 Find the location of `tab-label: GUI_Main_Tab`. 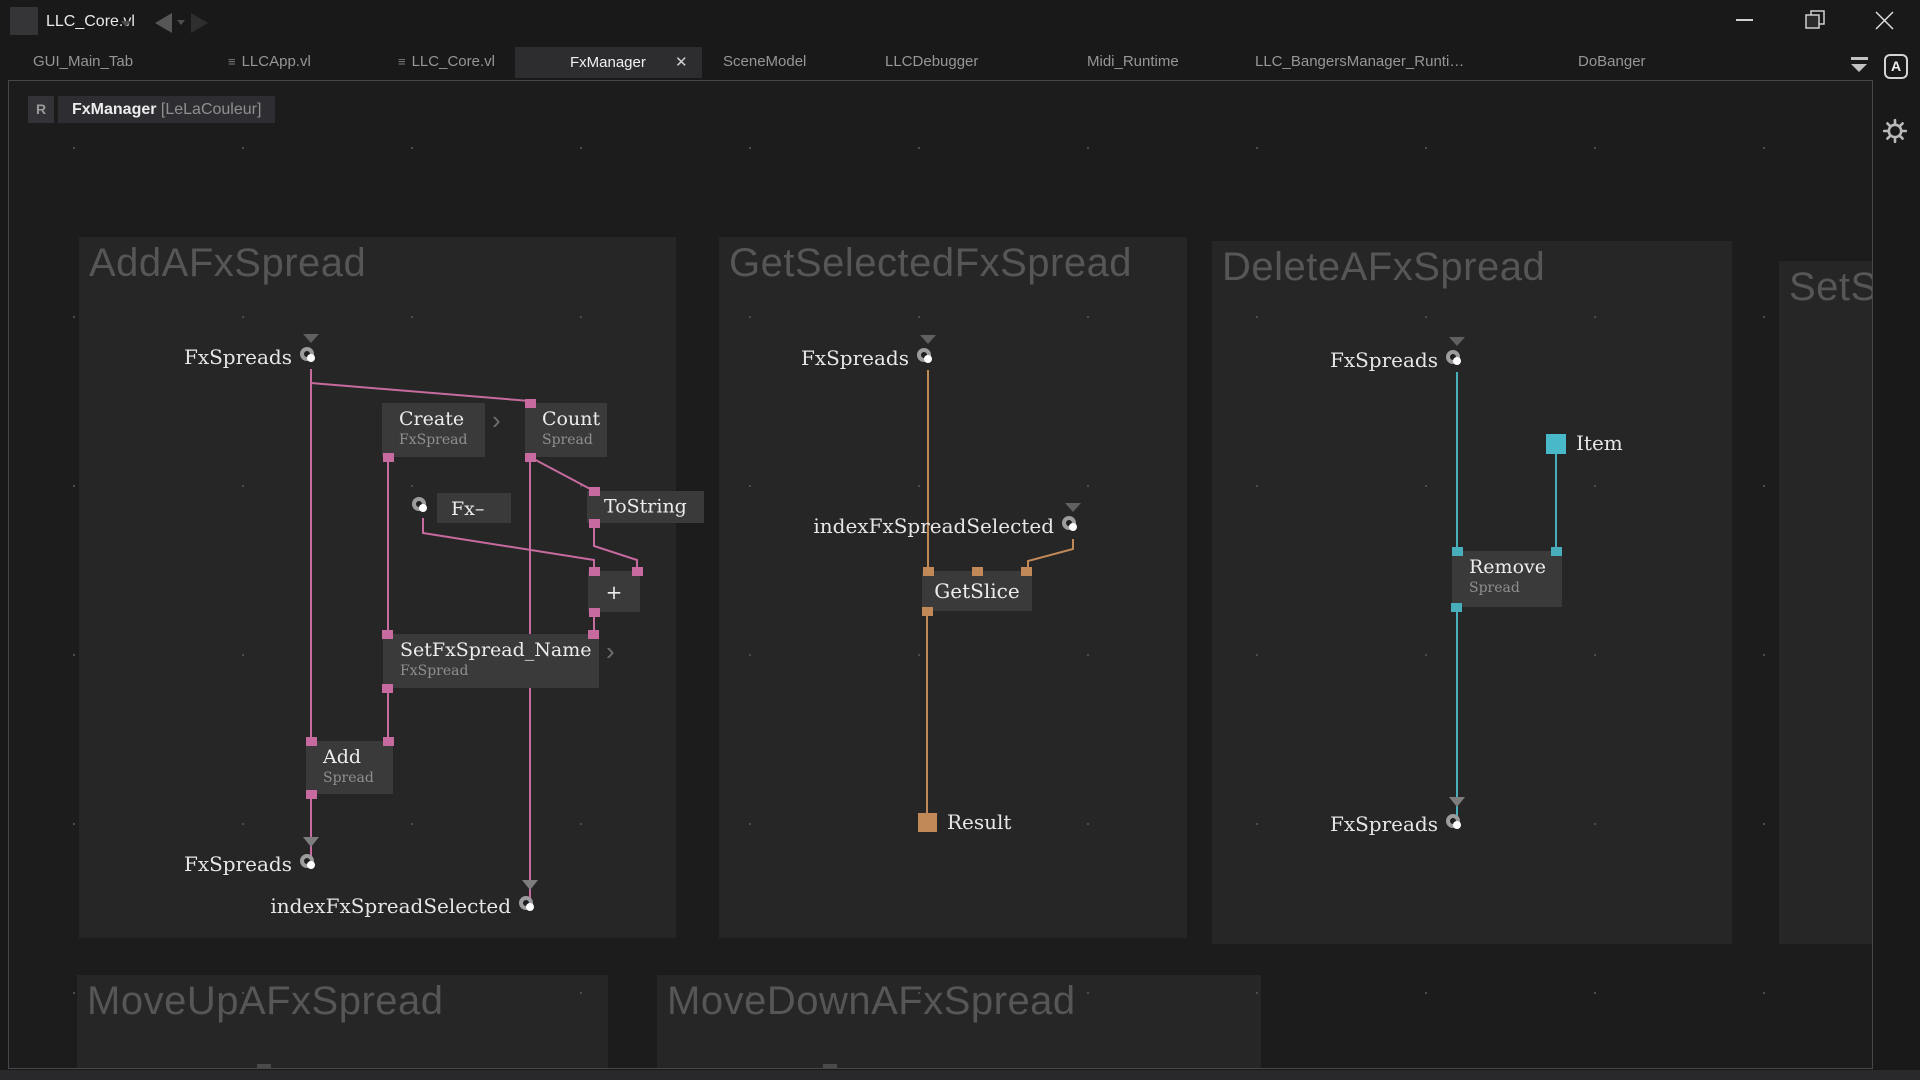

tab-label: GUI_Main_Tab is located at coordinates (83, 61).